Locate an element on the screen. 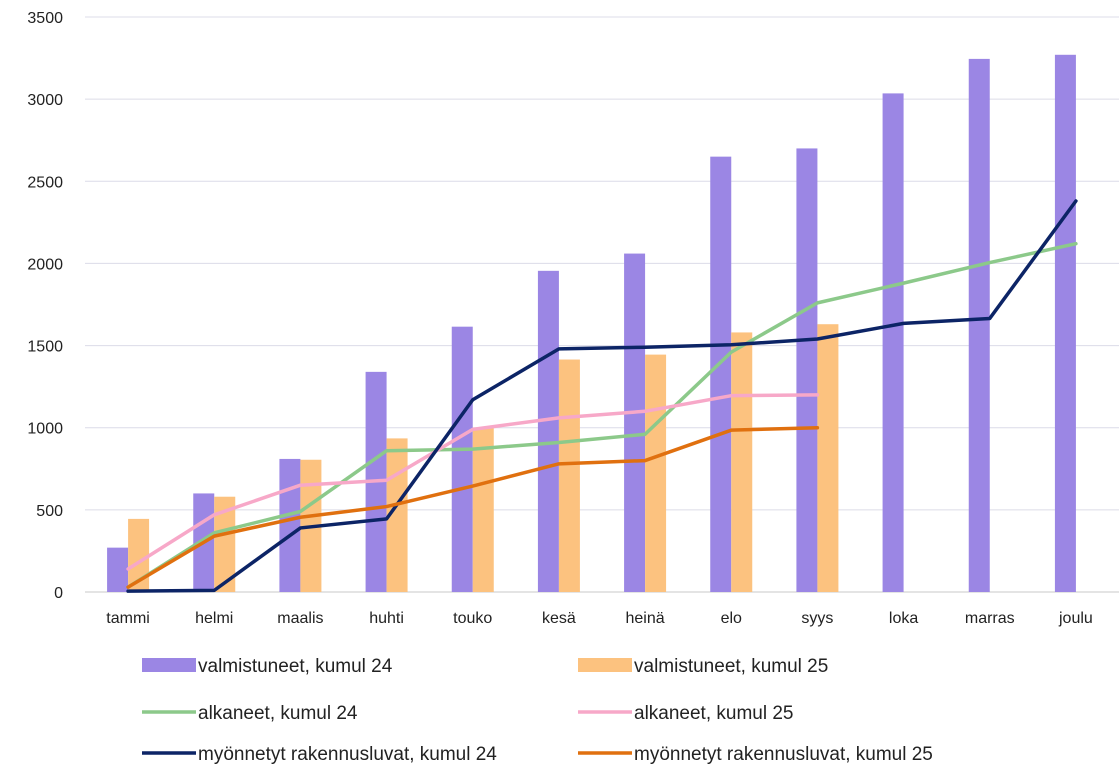  legend-label: myönnetyt rakennusluvat, kumul 25 is located at coordinates (783, 754).